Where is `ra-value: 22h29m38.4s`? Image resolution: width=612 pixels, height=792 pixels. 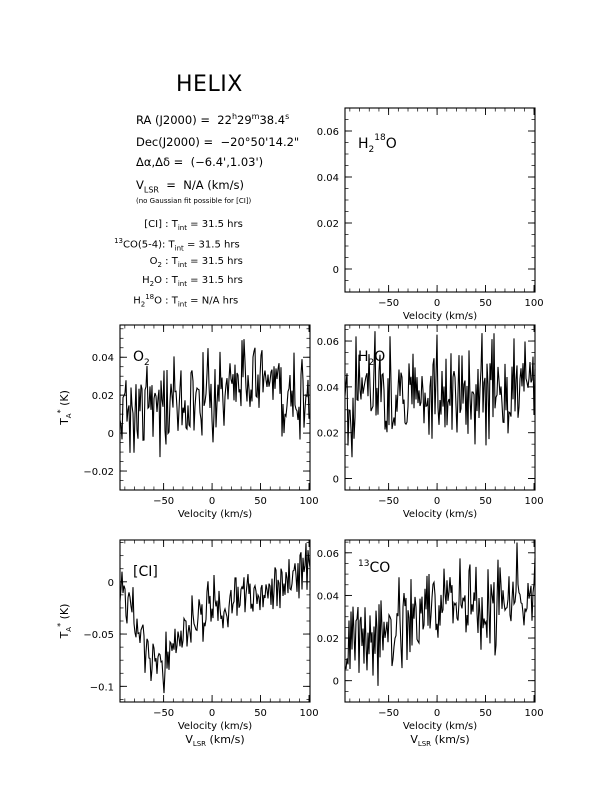
ra-value: 22h29m38.4s is located at coordinates (253, 119).